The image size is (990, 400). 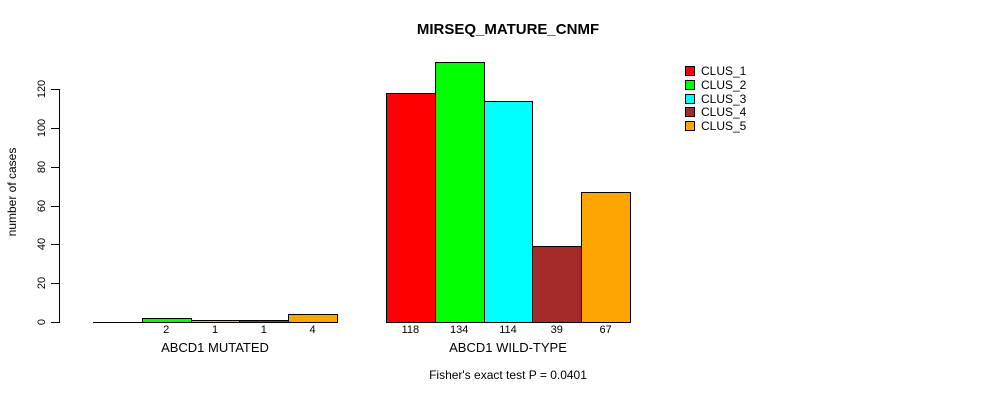 What do you see at coordinates (59, 206) in the screenshot?
I see `y-axis-line` at bounding box center [59, 206].